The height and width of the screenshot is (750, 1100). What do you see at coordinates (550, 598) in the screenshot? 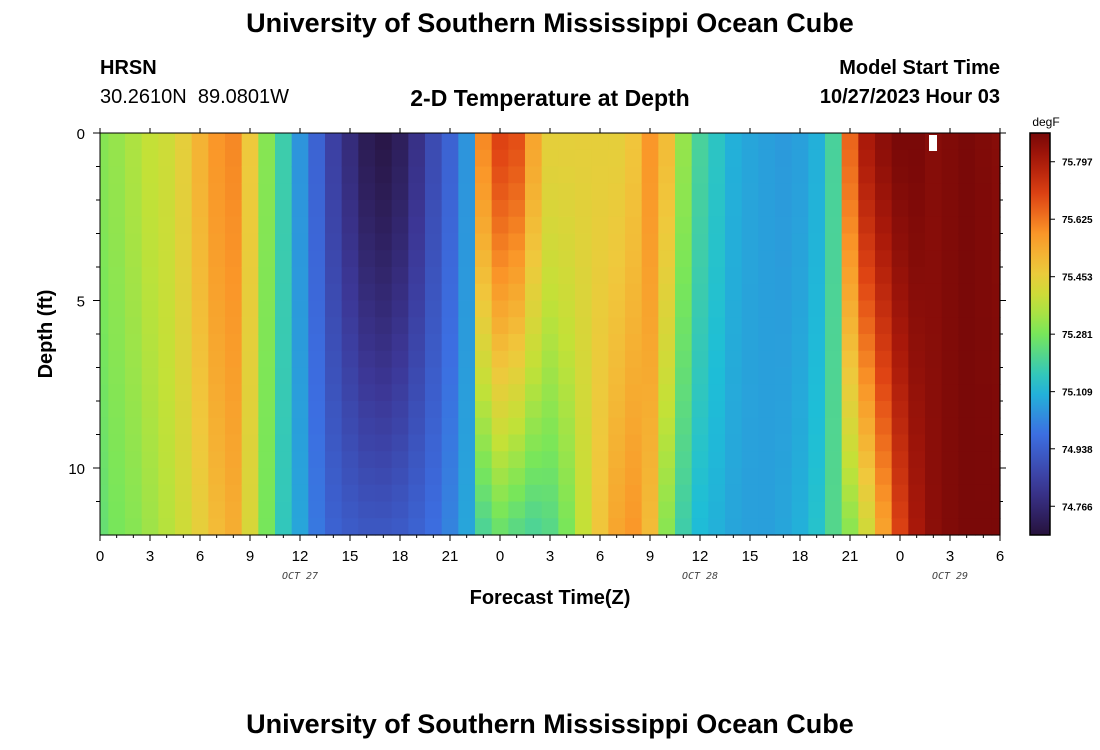
I see `x-axis-label: Forecast Time(Z)` at bounding box center [550, 598].